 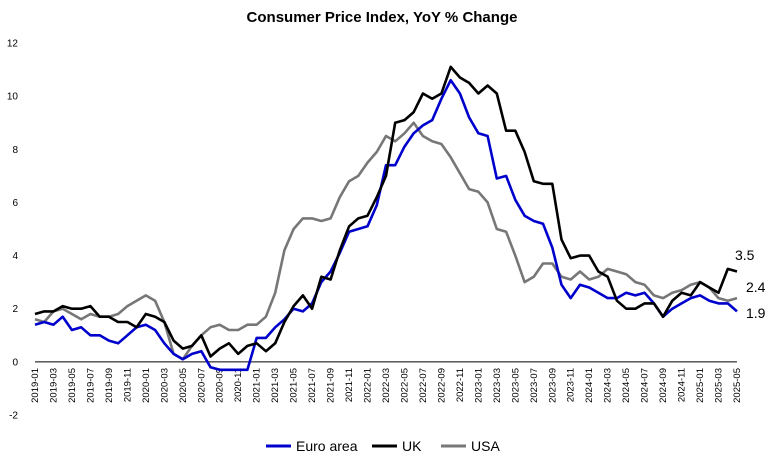 I want to click on x-tick-label: 2020-09, so click(x=220, y=385).